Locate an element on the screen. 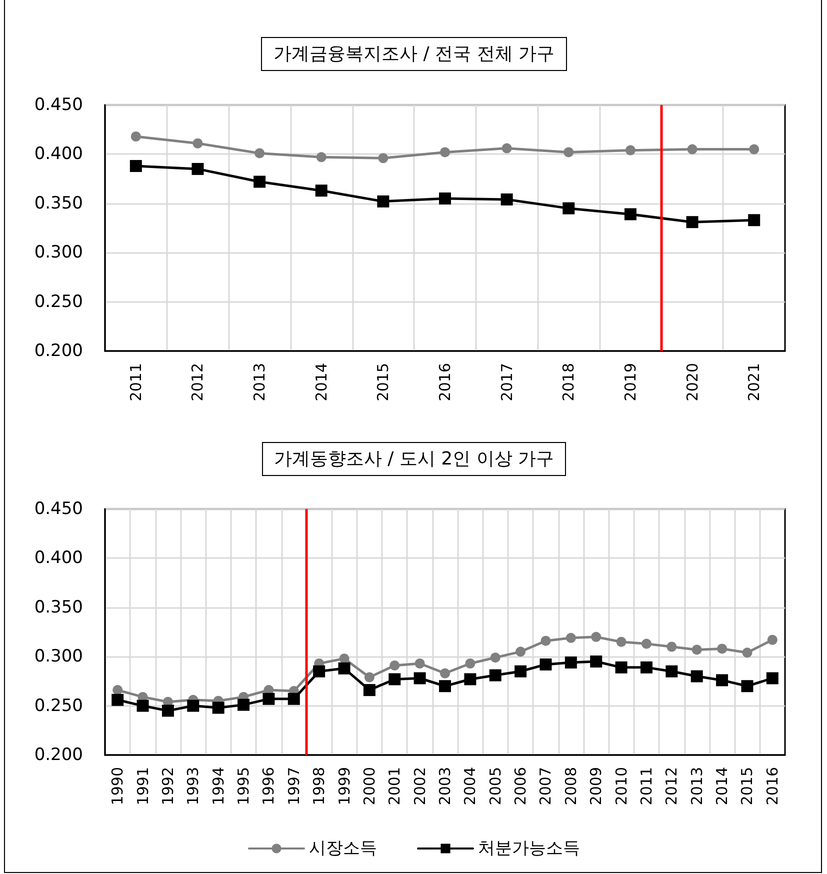 The image size is (827, 874). legend-label: 시장소득 is located at coordinates (343, 848).